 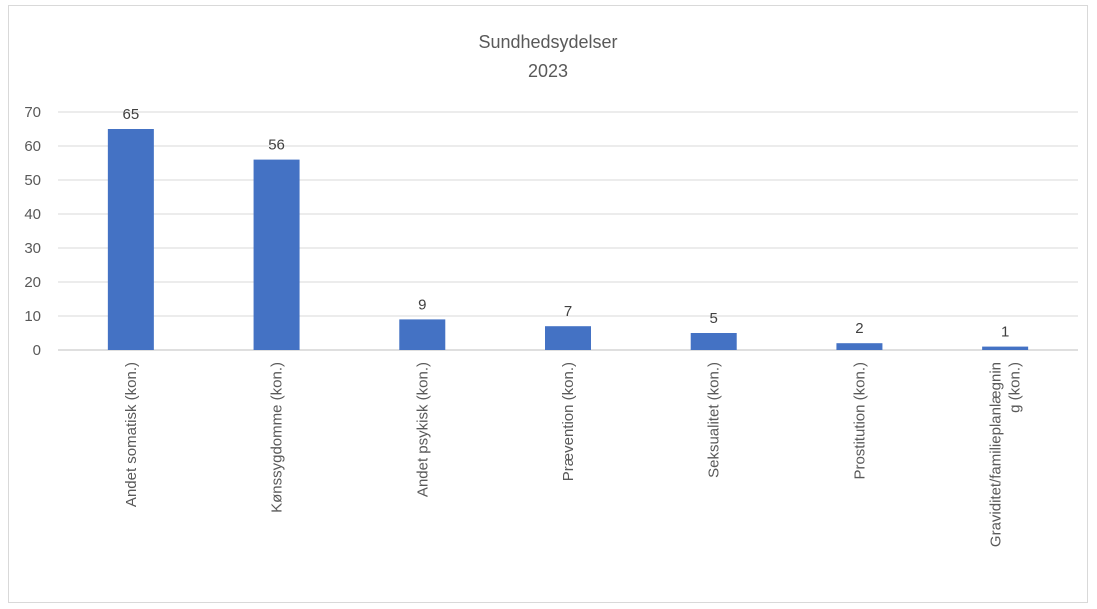 I want to click on y-tick-label: 70, so click(x=32, y=112).